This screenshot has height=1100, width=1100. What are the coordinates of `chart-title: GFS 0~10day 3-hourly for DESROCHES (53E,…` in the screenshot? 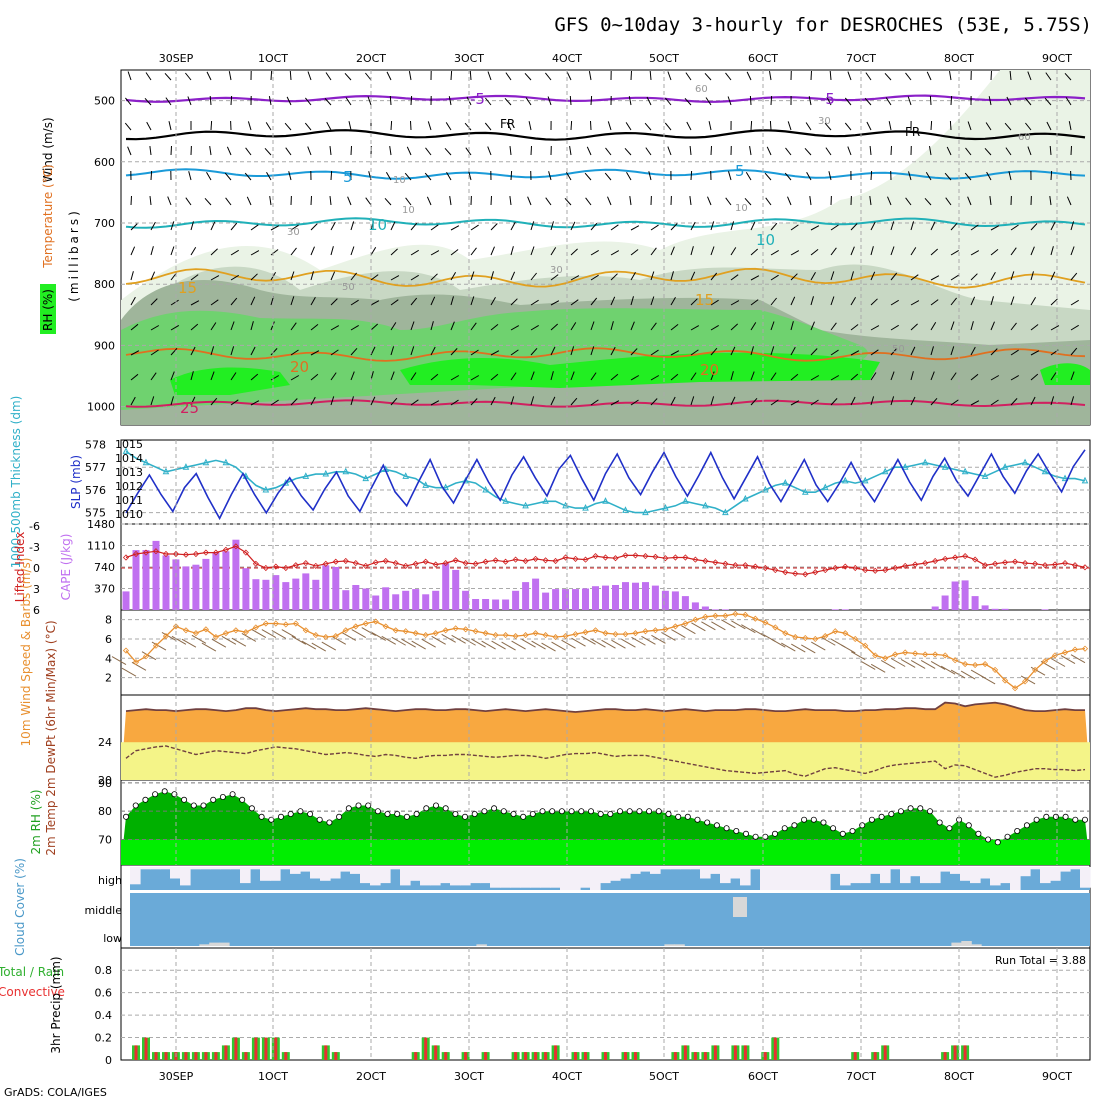 It's located at (823, 25).